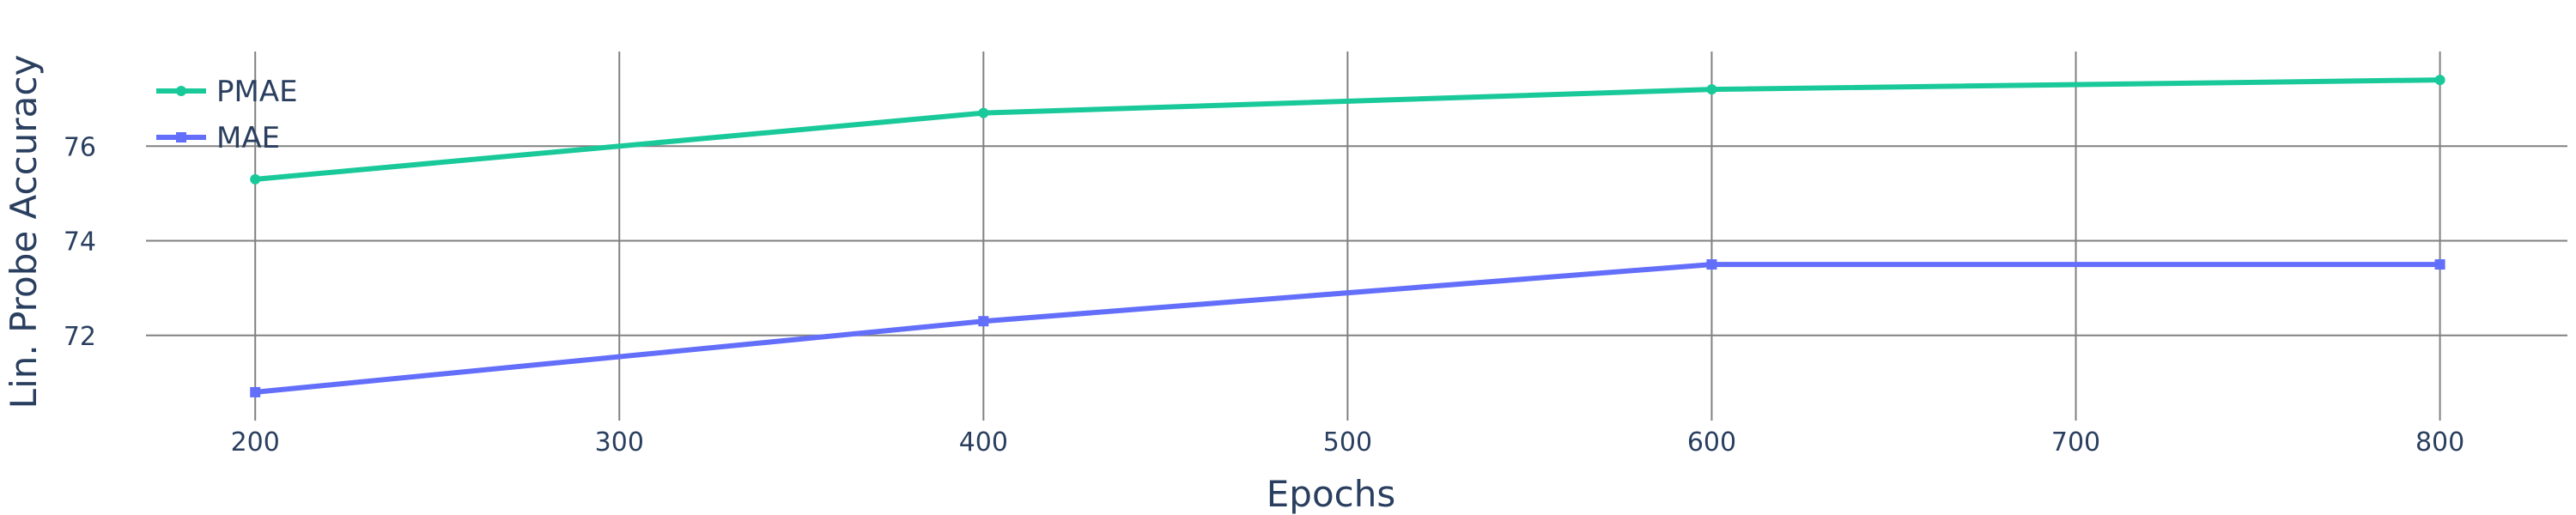  What do you see at coordinates (1331, 494) in the screenshot?
I see `x-axis-title: Epochs` at bounding box center [1331, 494].